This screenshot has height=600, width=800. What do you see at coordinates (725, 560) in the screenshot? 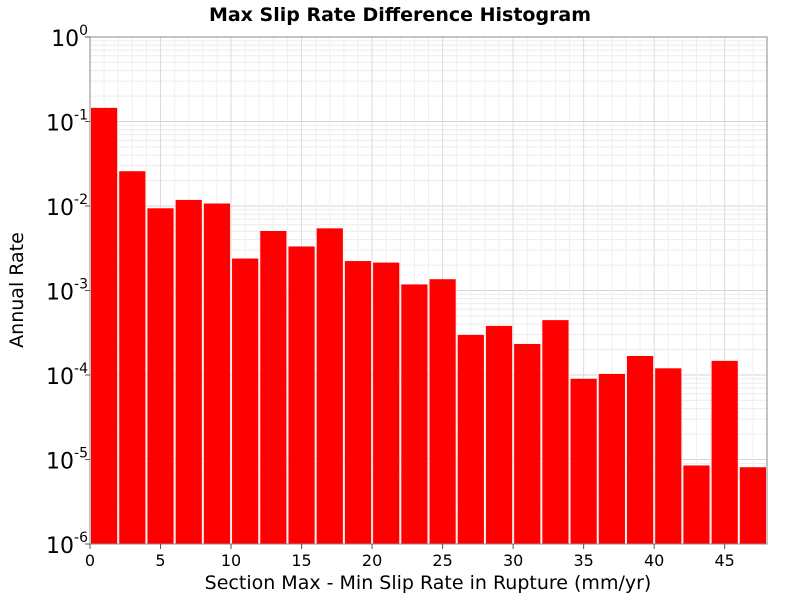
I see `x-tick-label: 45` at bounding box center [725, 560].